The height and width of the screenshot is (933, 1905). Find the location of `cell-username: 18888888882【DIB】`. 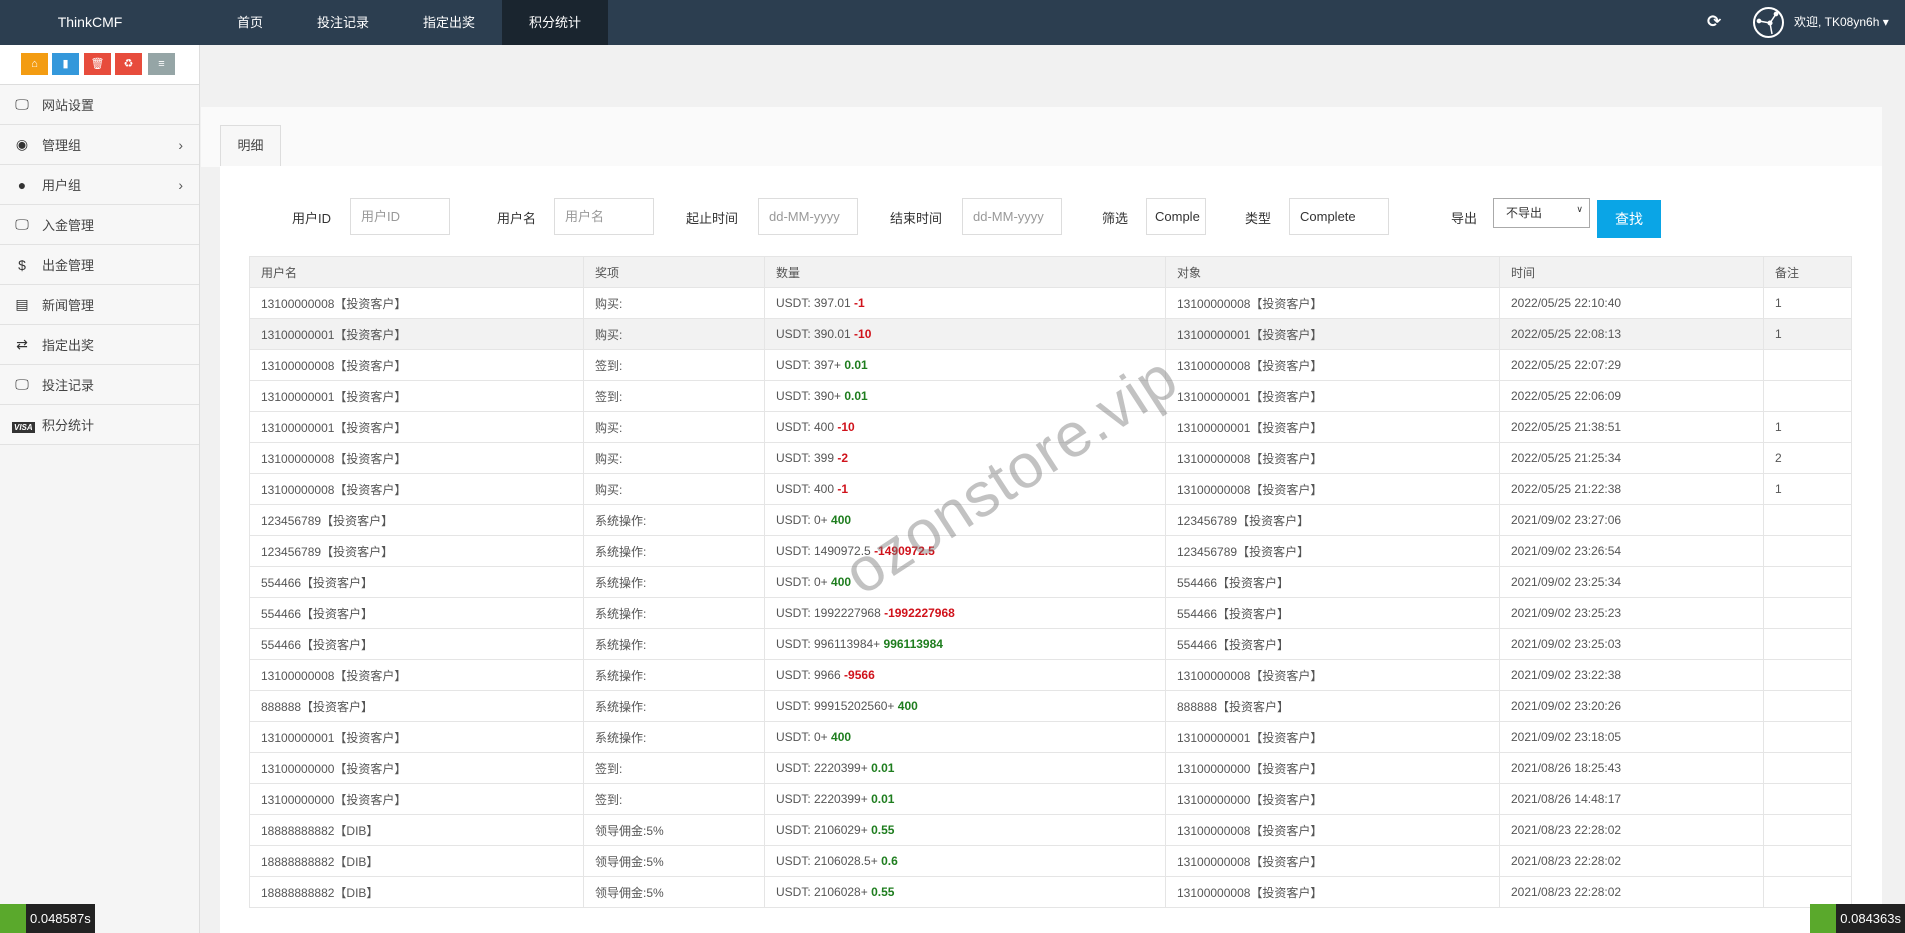

cell-username: 18888888882【DIB】 is located at coordinates (416, 830).